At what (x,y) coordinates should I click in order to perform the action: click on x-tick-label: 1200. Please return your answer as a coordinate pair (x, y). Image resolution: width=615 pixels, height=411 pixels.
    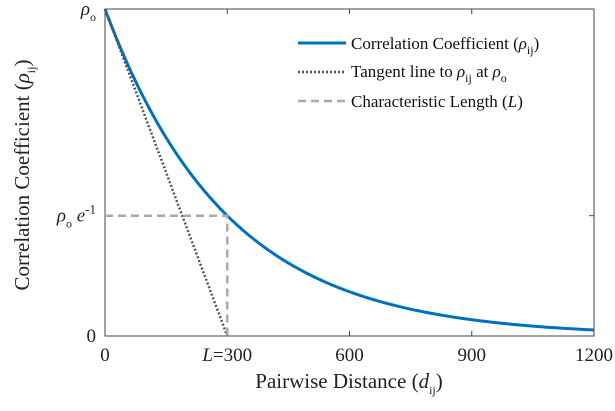
    Looking at the image, I should click on (594, 355).